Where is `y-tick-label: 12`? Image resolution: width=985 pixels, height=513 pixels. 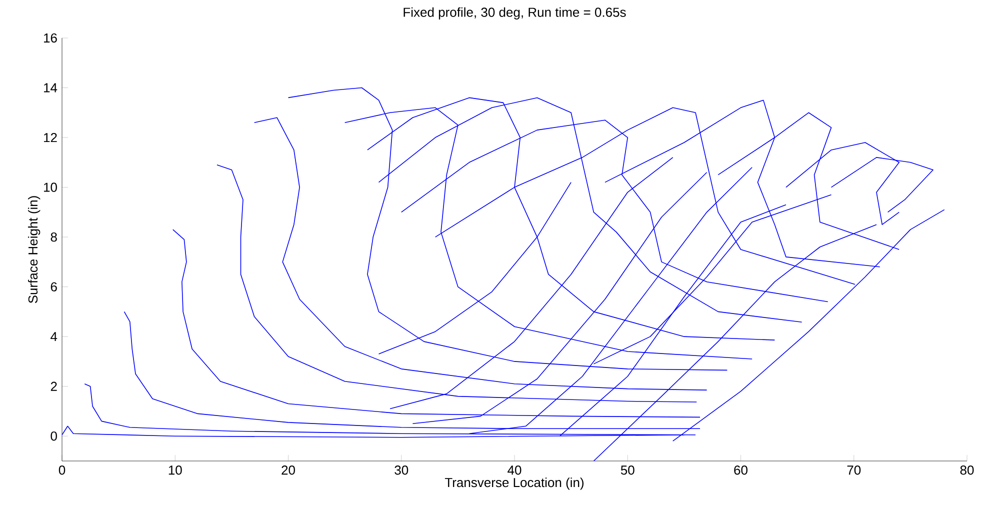 y-tick-label: 12 is located at coordinates (50, 137).